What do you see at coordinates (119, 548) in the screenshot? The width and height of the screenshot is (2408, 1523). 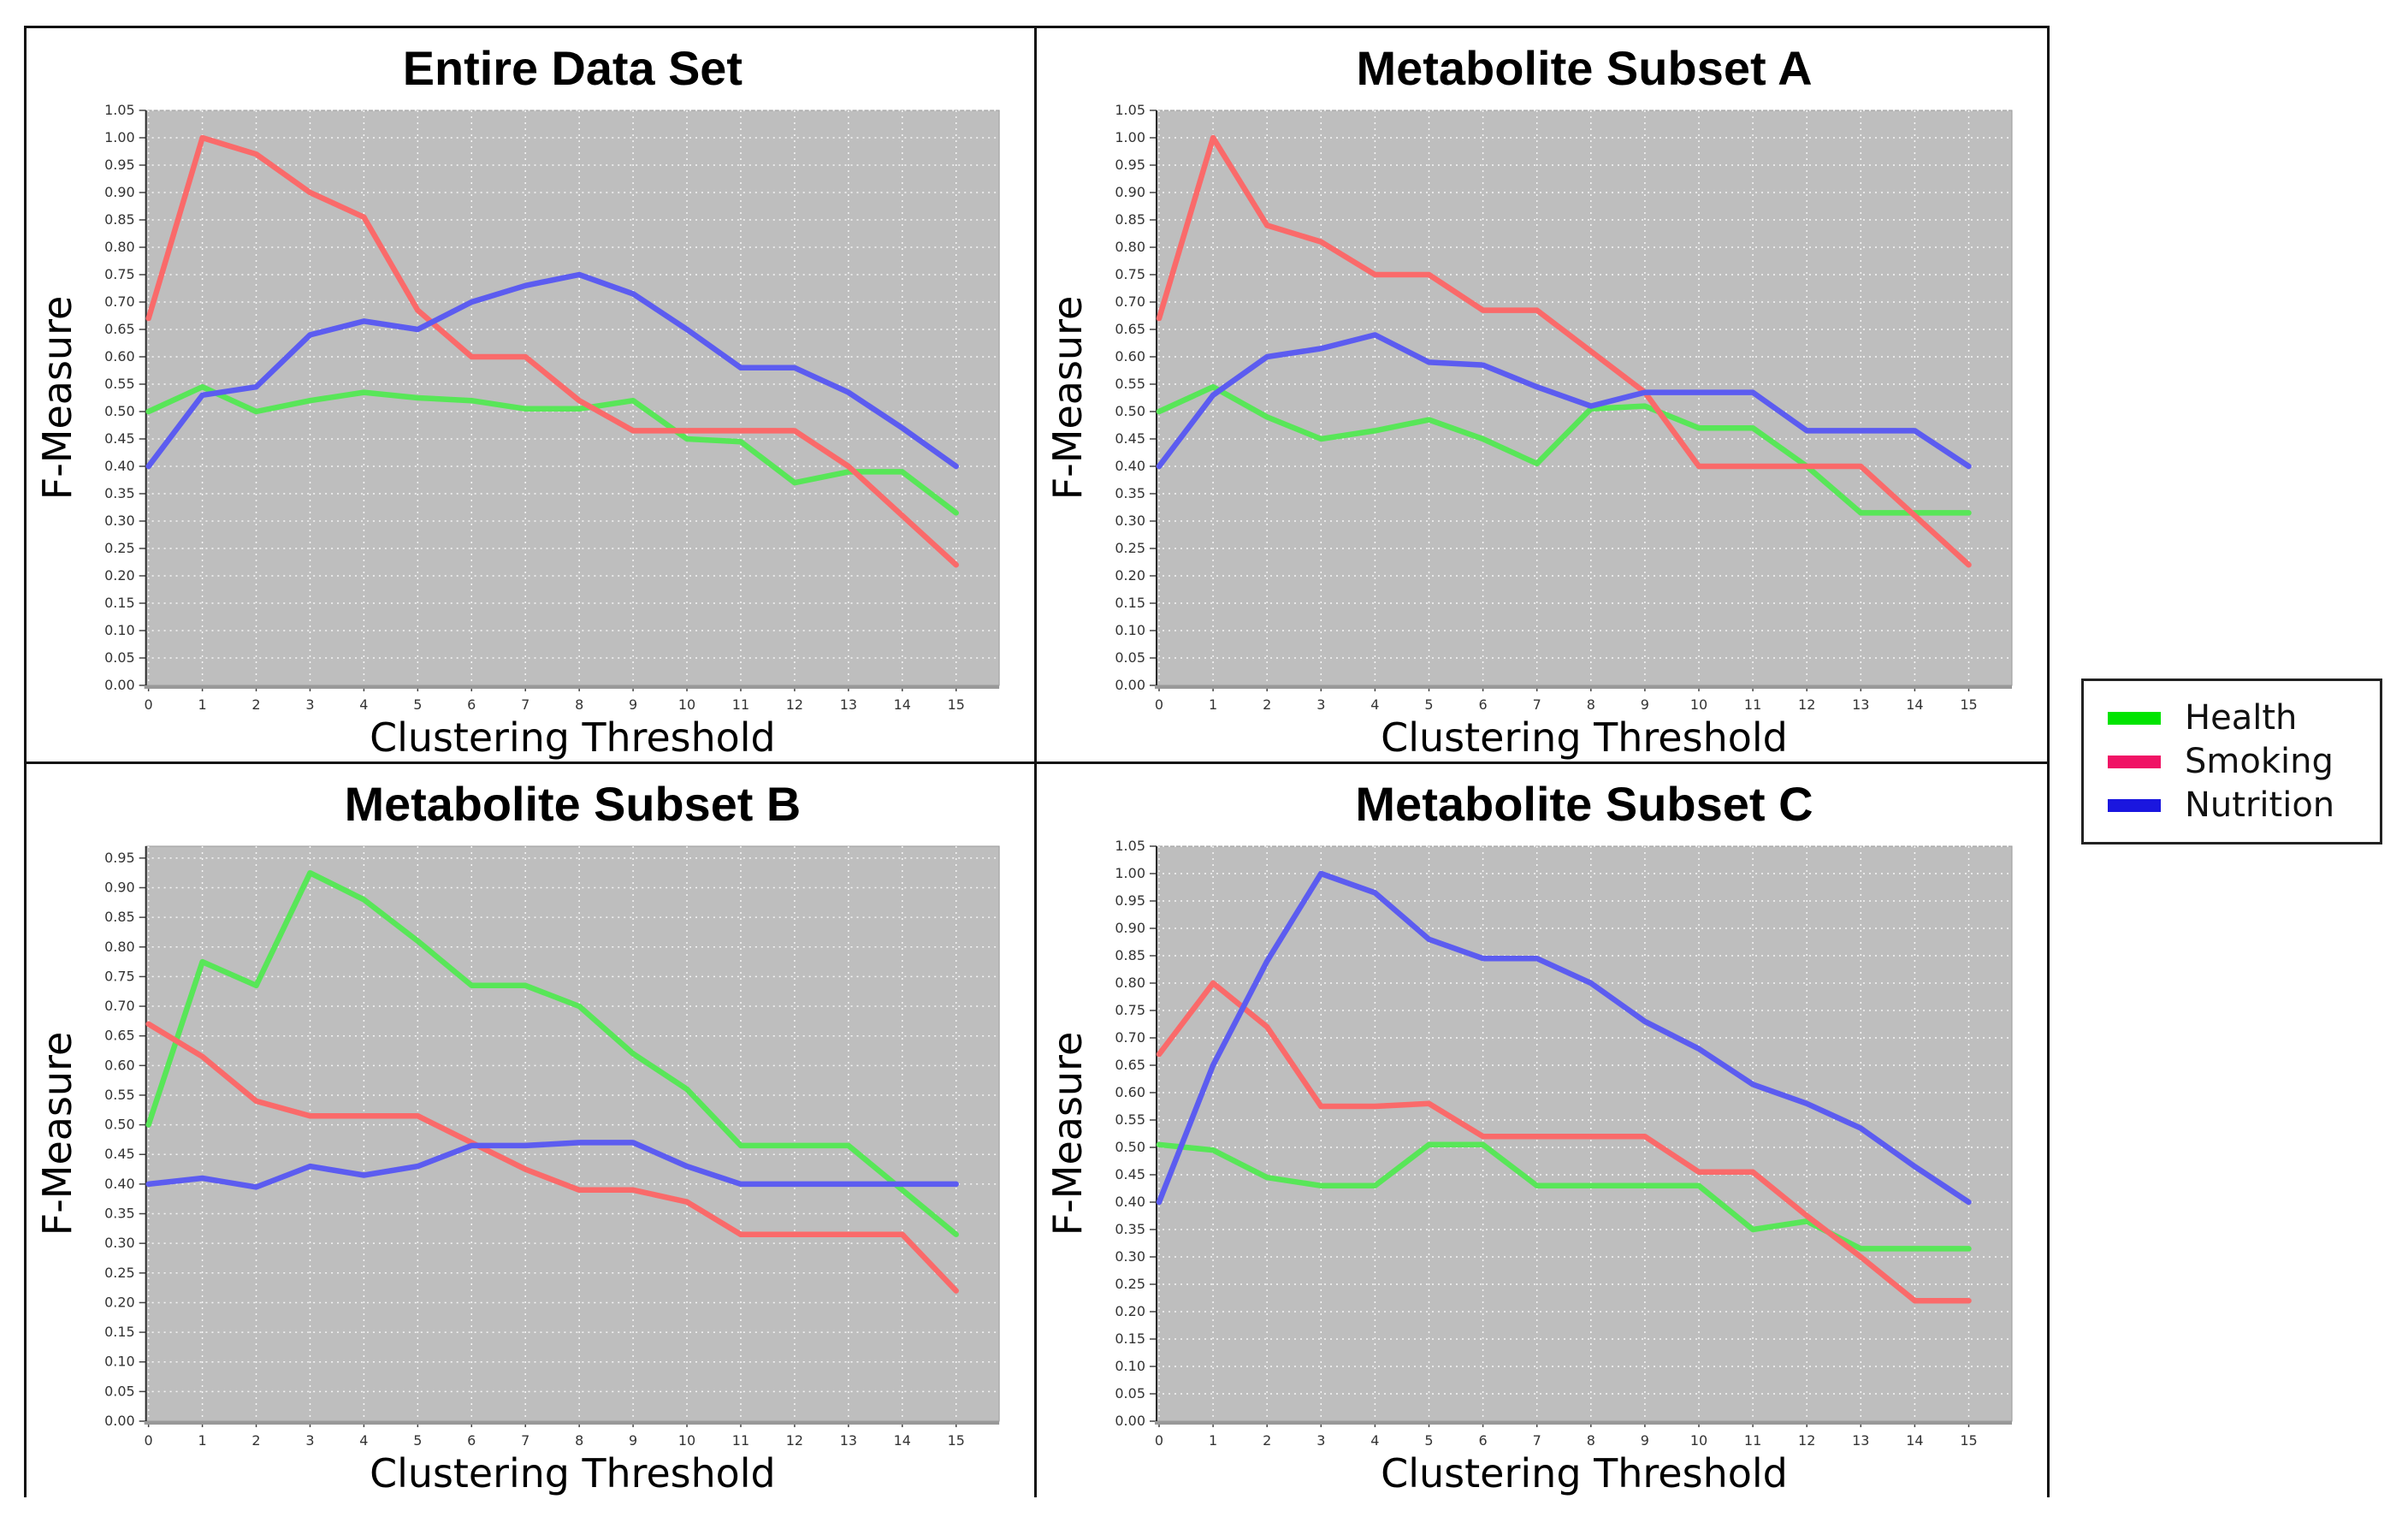 I see `svg-text: 0.25` at bounding box center [119, 548].